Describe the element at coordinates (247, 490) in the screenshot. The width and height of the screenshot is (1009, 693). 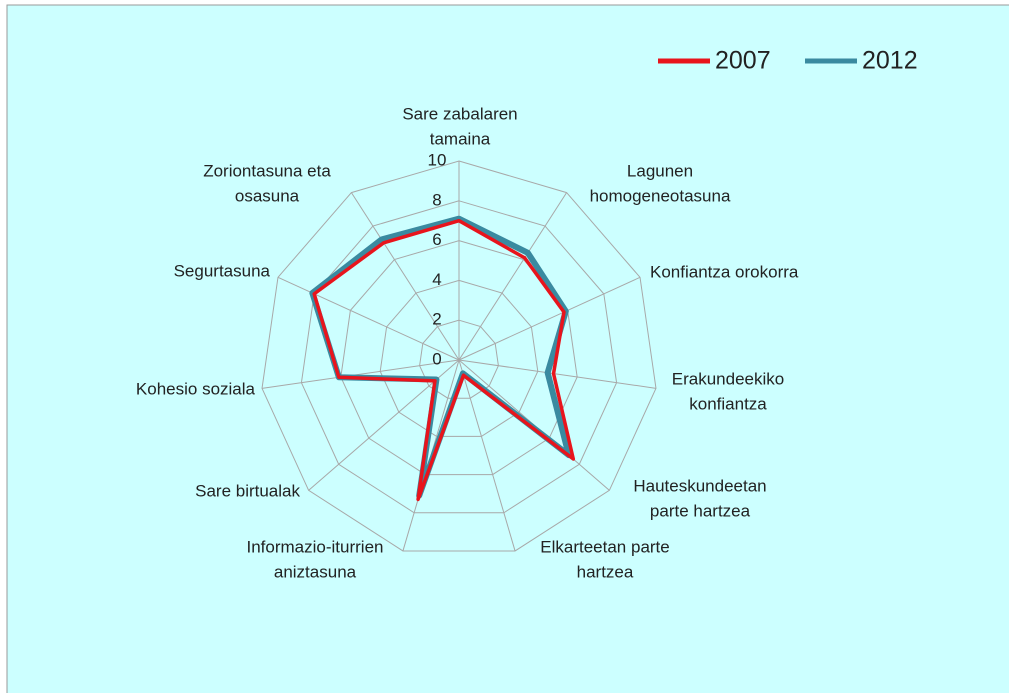
I see `category-label: Sare birtualak` at that location.